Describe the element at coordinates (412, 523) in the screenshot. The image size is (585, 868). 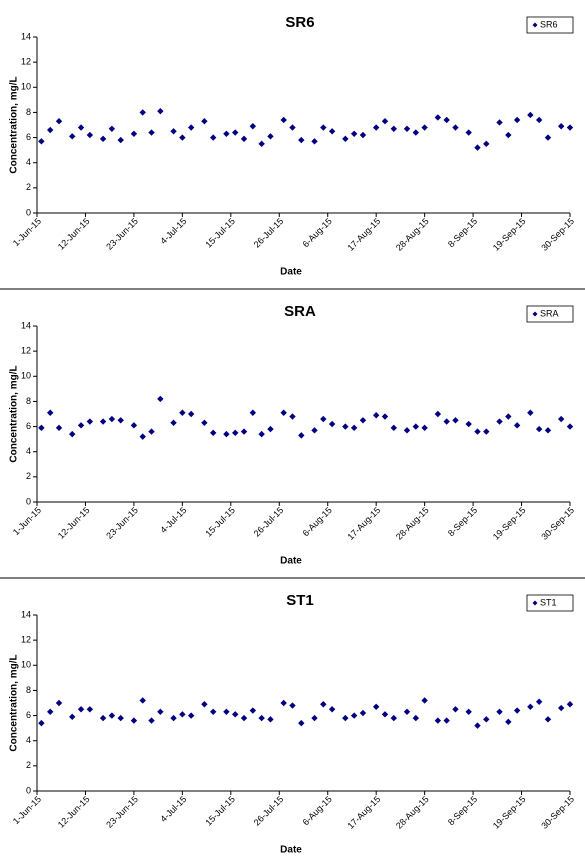
I see `x-tick-label: 28-Aug-15` at that location.